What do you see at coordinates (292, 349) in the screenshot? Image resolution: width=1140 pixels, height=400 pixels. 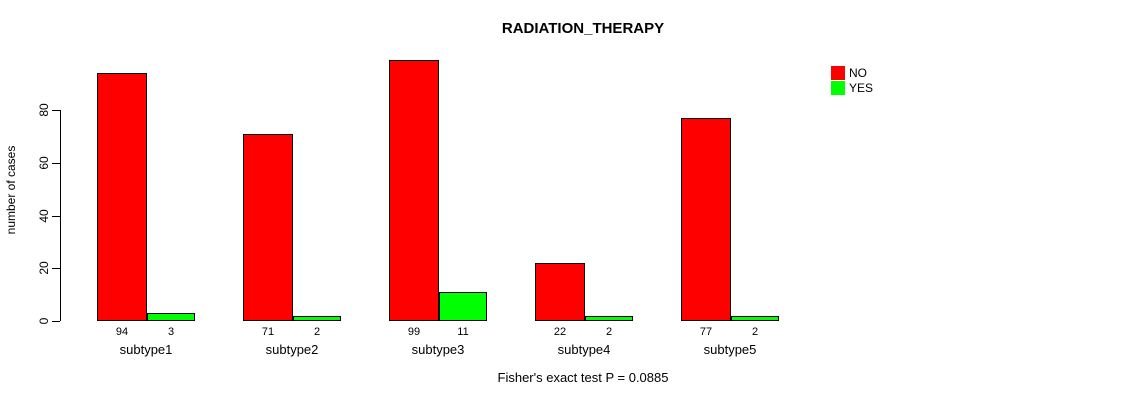 I see `category-label: subtype2` at bounding box center [292, 349].